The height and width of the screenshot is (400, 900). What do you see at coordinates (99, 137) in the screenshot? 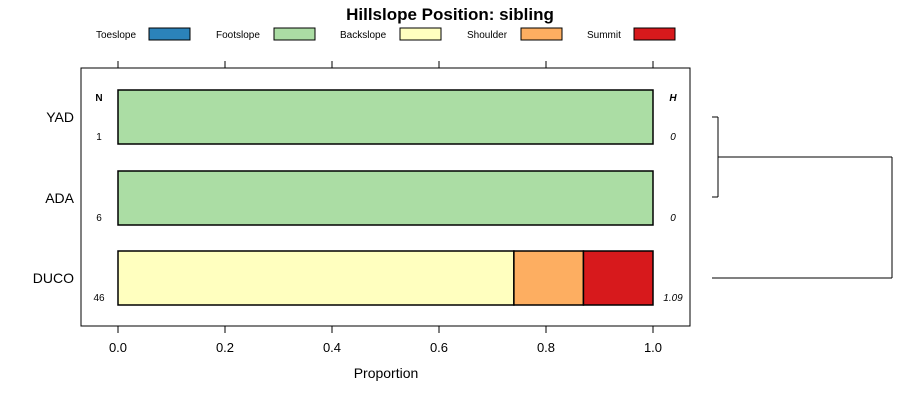
I see `n-value-yad: 1` at bounding box center [99, 137].